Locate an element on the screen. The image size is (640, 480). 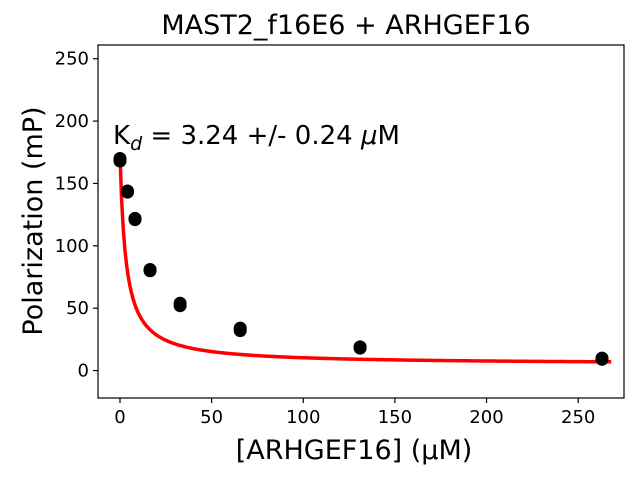
y-tick-label: 150 is located at coordinates (72, 183).